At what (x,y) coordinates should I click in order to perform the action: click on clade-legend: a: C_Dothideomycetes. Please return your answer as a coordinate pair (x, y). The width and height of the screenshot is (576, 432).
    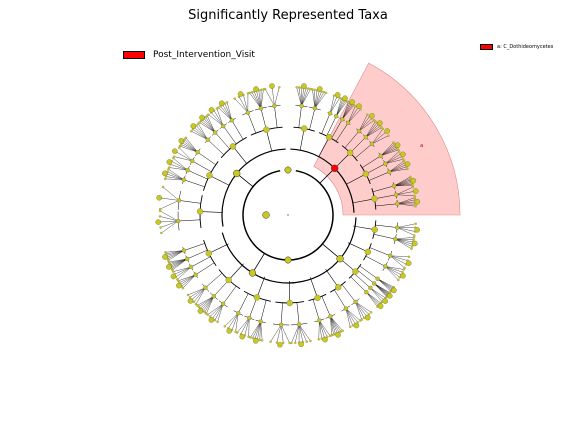
    Looking at the image, I should click on (516, 47).